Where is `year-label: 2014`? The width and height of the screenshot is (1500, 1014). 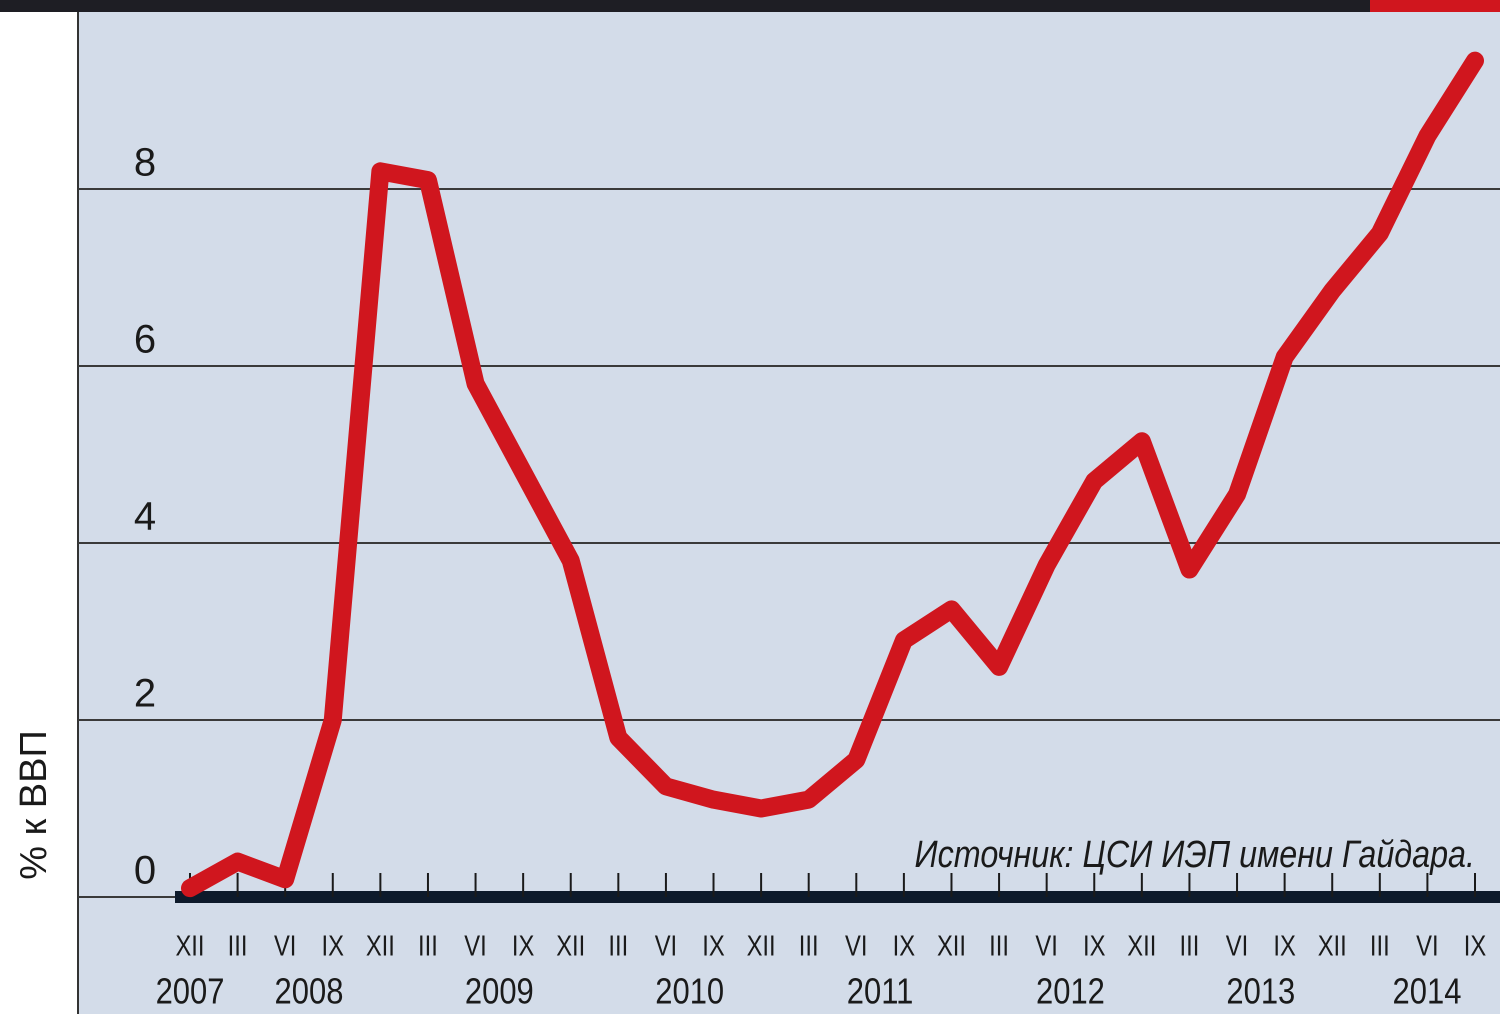 year-label: 2014 is located at coordinates (1427, 992).